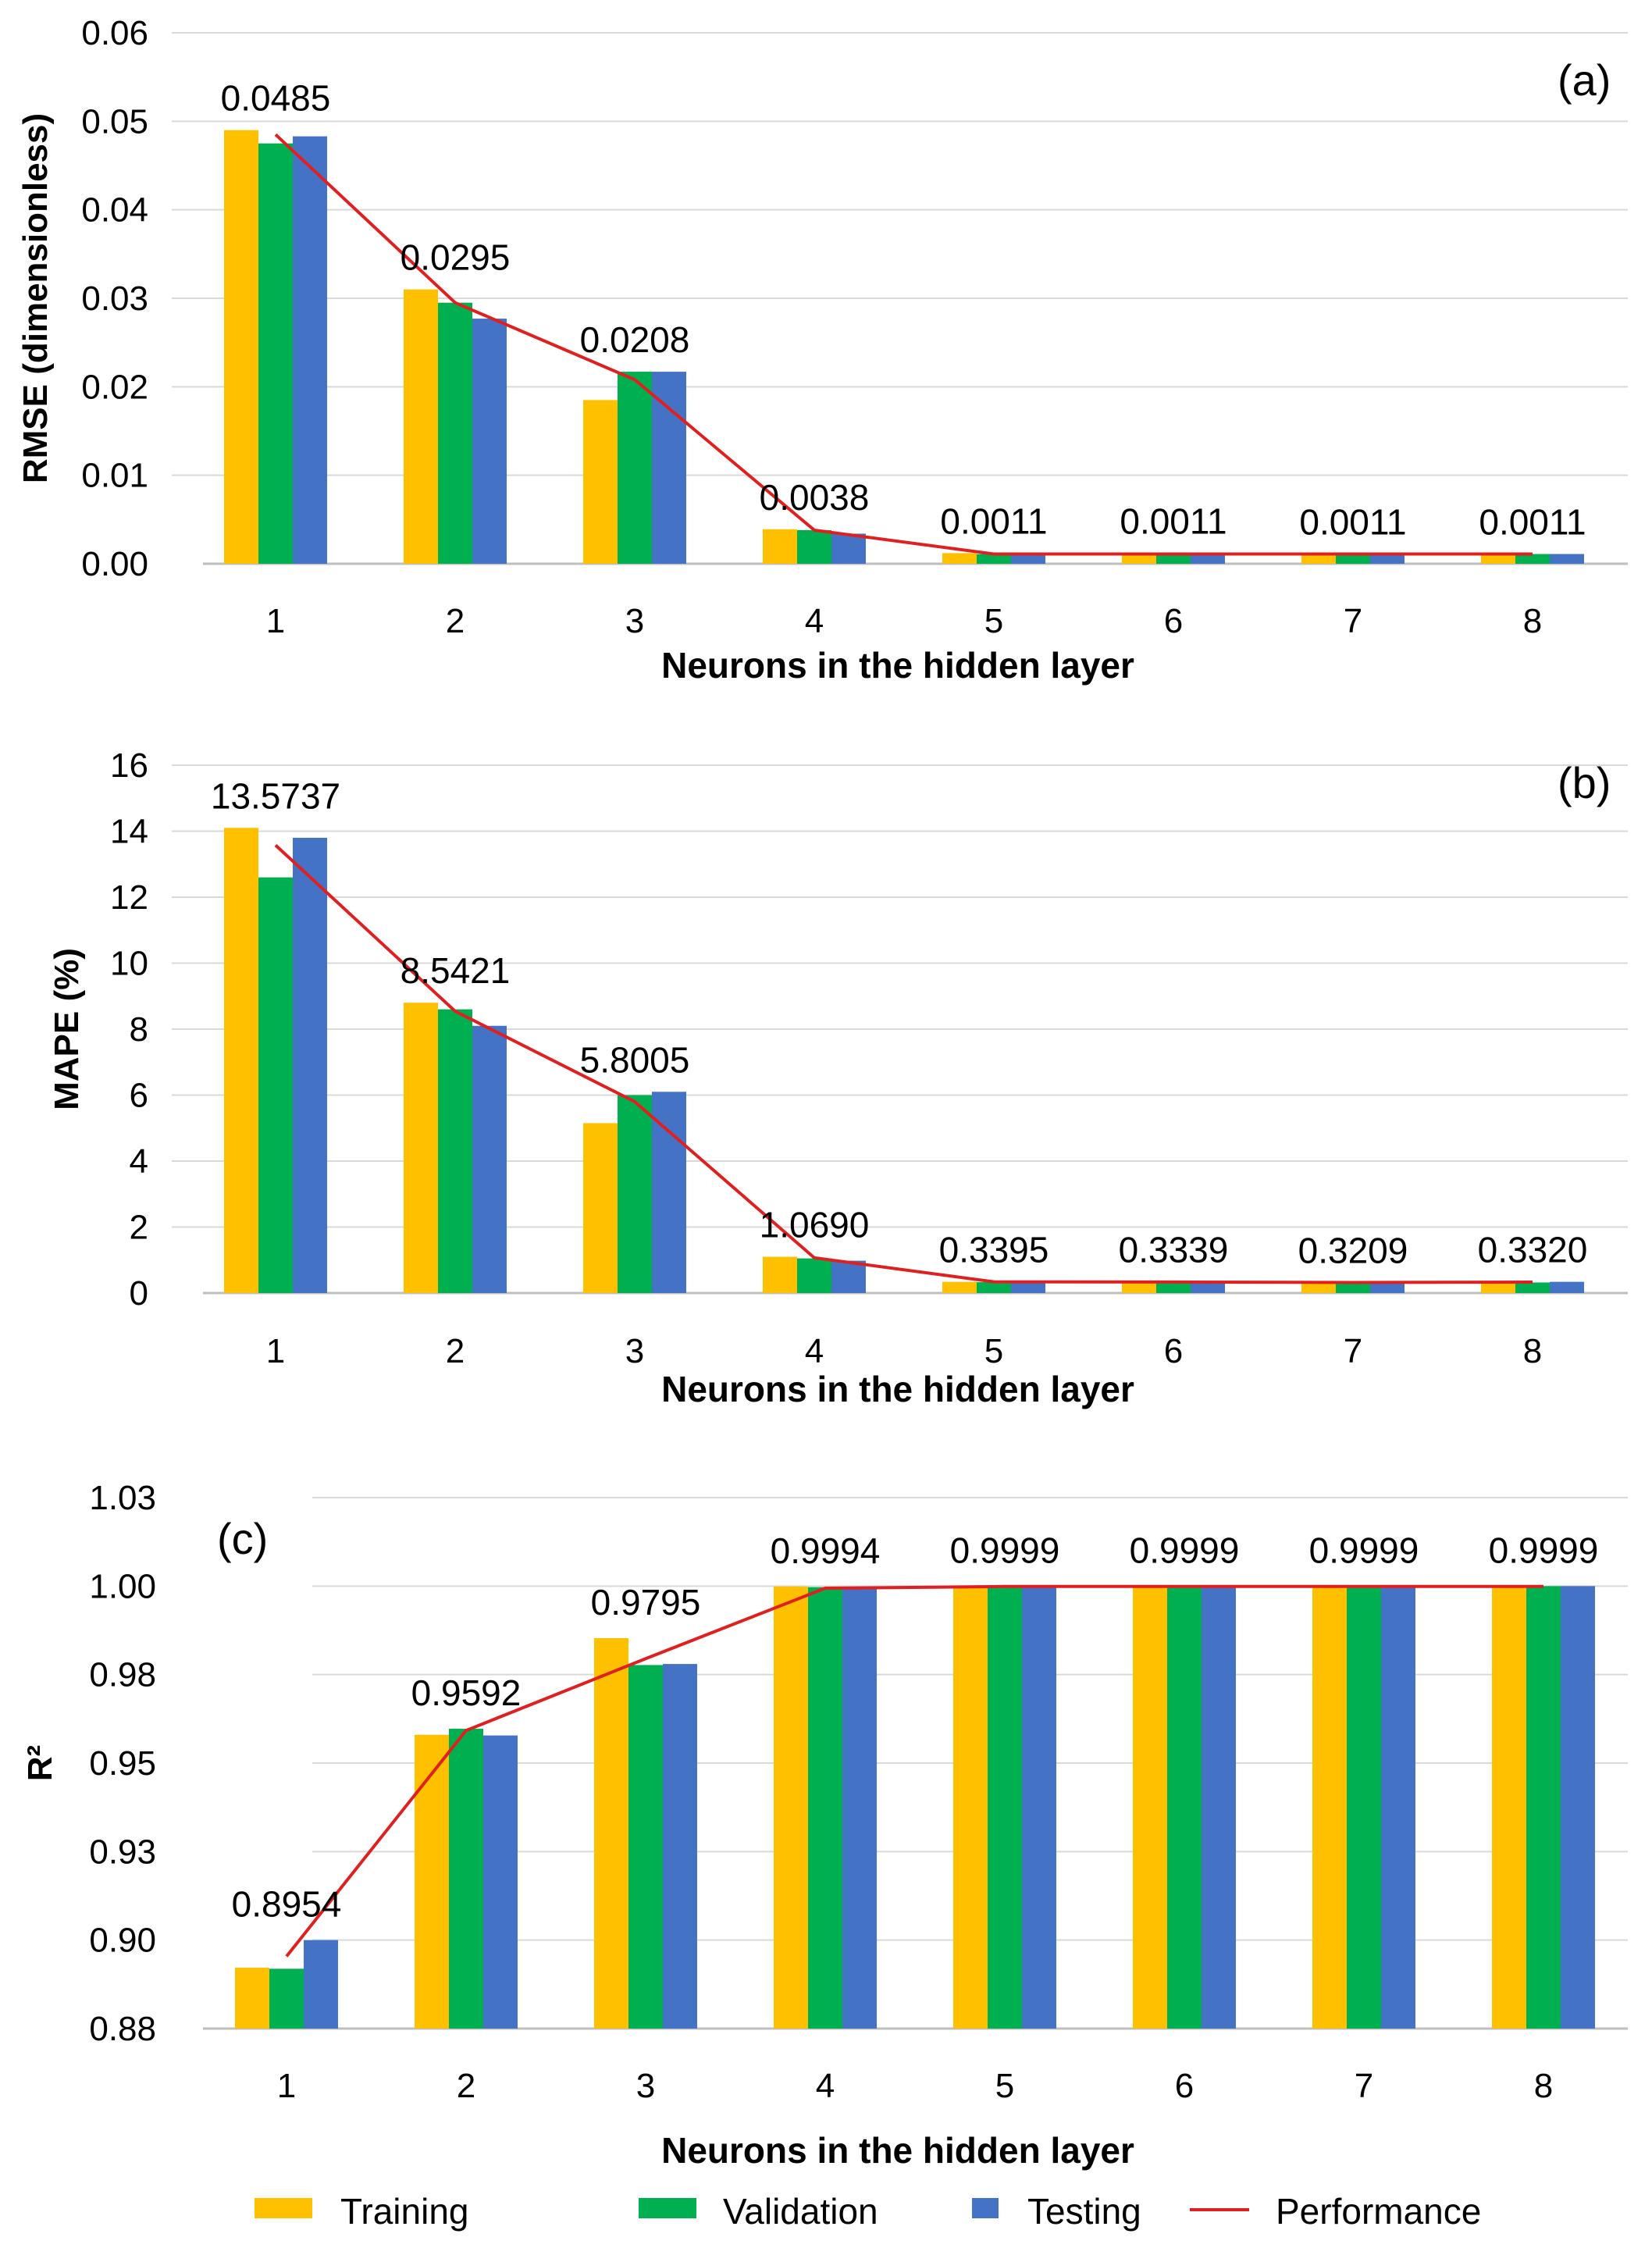 This screenshot has width=1652, height=2255. I want to click on y-tick-label: 14, so click(129, 832).